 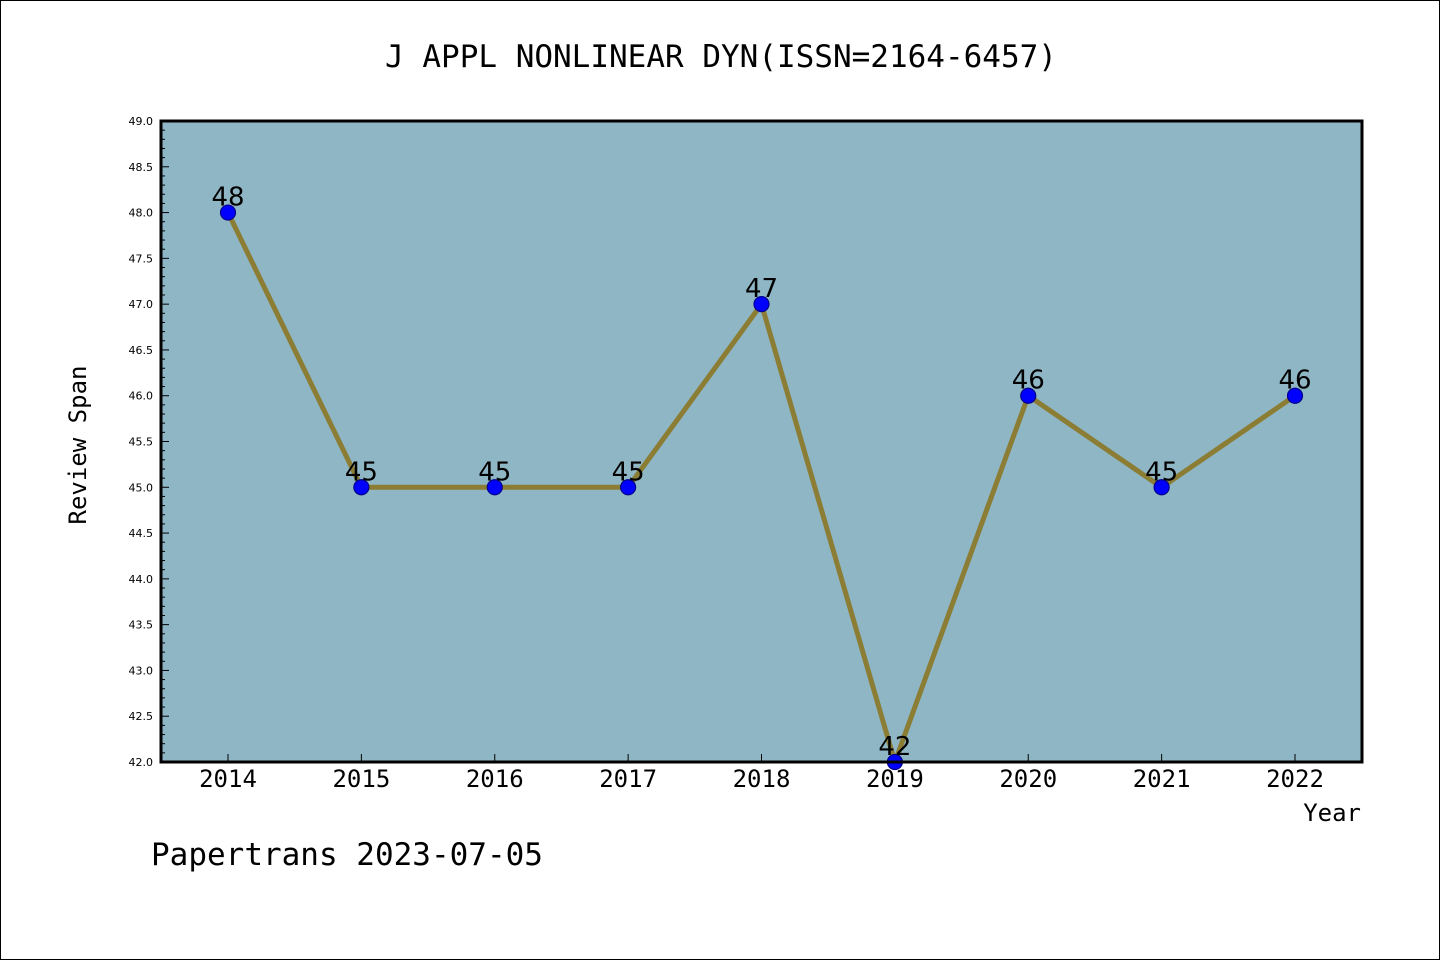 I want to click on y-tick-label: 43.5, so click(x=141, y=625).